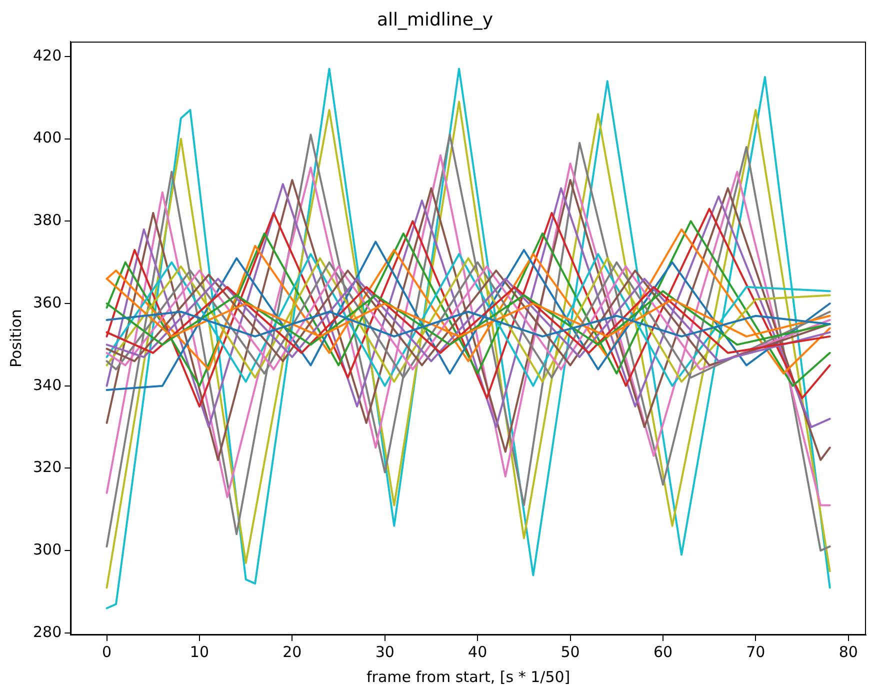 Image resolution: width=872 pixels, height=695 pixels. Describe the element at coordinates (47, 220) in the screenshot. I see `y-tick-label: 380` at that location.